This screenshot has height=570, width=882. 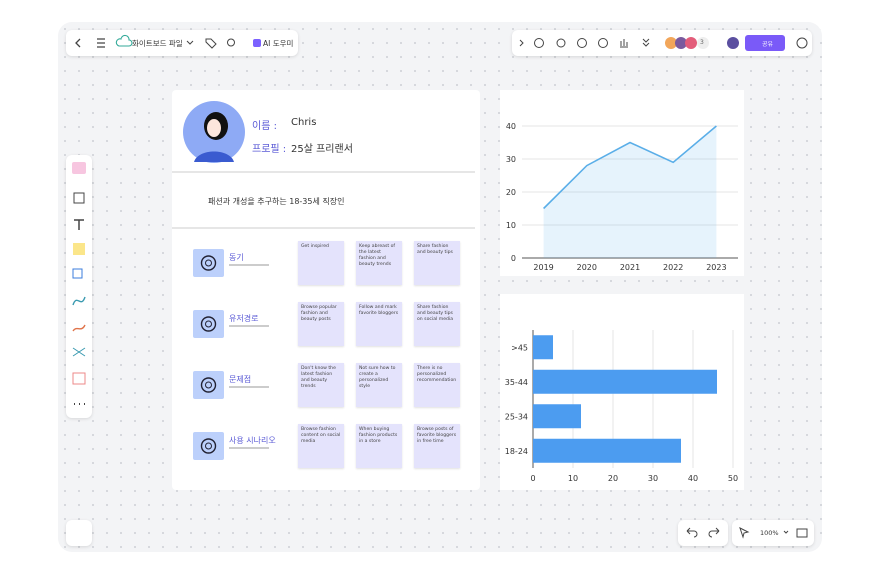 I want to click on connector-tool, so click(x=79, y=301).